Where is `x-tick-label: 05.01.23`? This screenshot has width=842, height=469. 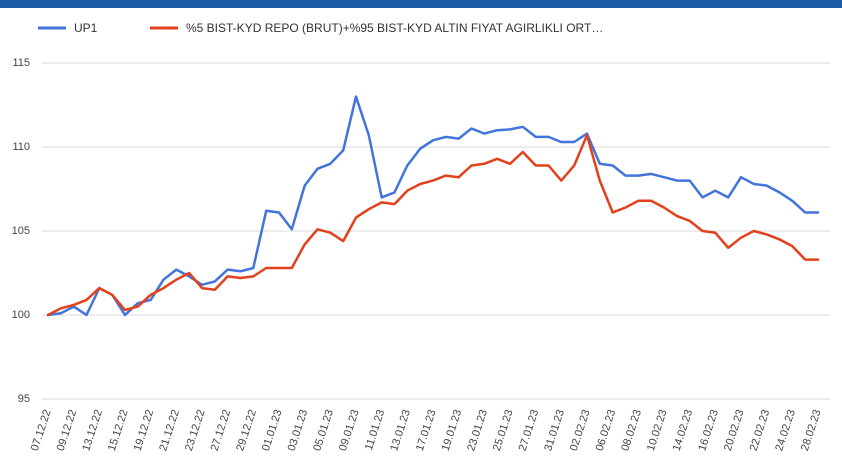
x-tick-label: 05.01.23 is located at coordinates (323, 430).